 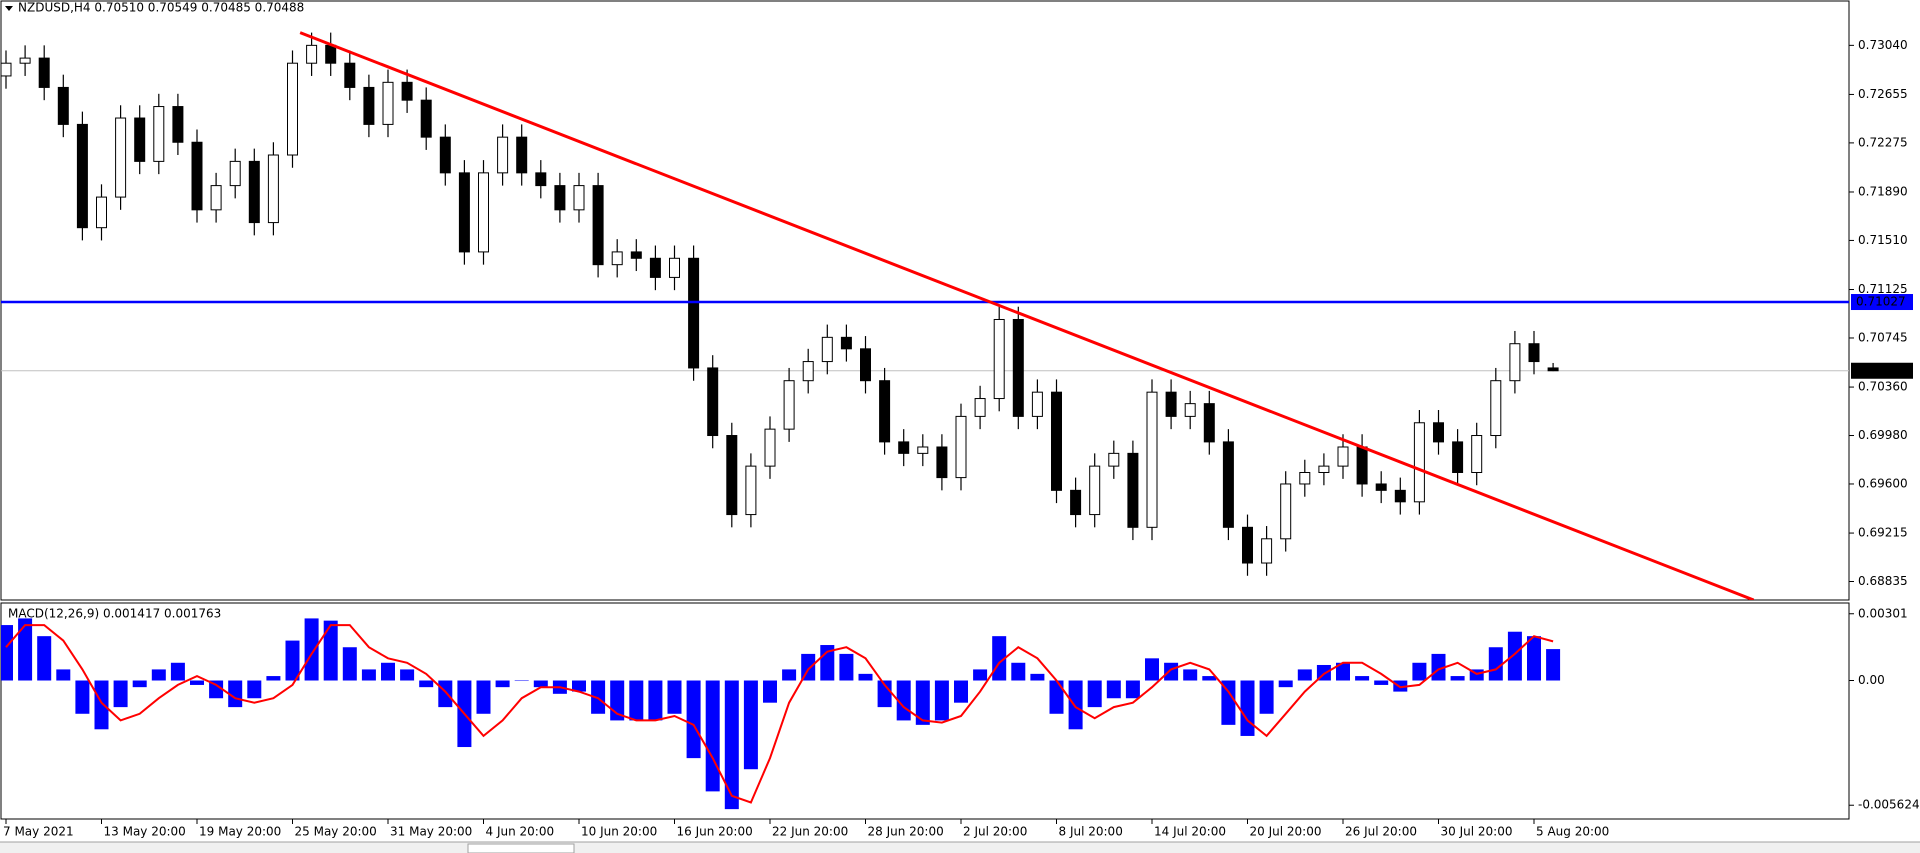 I want to click on x-tick-label: 7 May 2021, so click(x=38, y=832).